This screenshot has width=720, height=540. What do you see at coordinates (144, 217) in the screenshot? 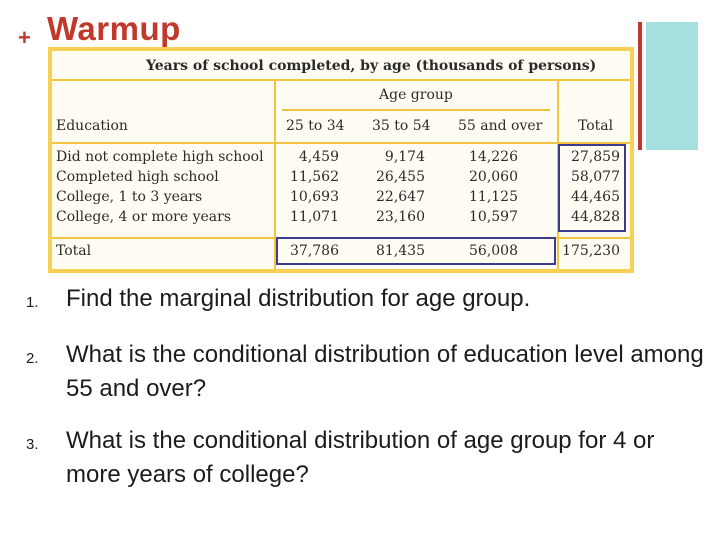
I see `row-label: College, 4 or more years` at bounding box center [144, 217].